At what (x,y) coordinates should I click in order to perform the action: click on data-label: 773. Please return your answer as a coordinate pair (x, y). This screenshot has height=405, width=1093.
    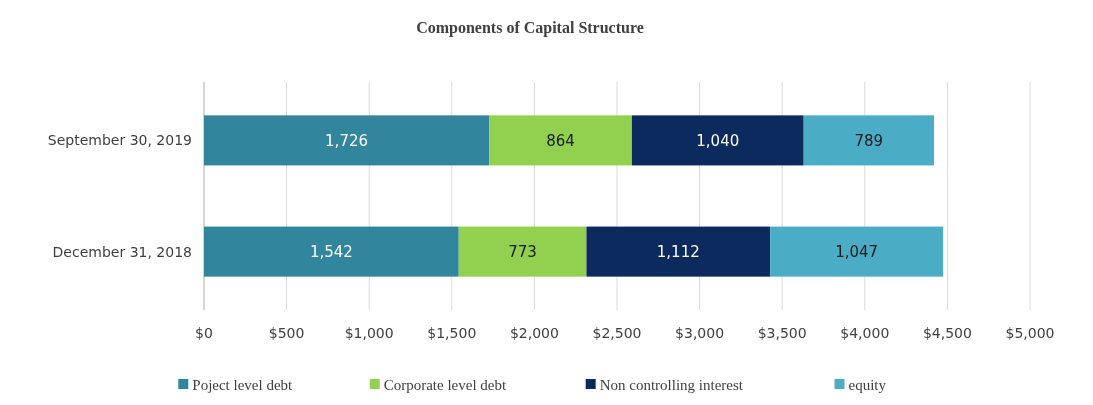
    Looking at the image, I should click on (522, 251).